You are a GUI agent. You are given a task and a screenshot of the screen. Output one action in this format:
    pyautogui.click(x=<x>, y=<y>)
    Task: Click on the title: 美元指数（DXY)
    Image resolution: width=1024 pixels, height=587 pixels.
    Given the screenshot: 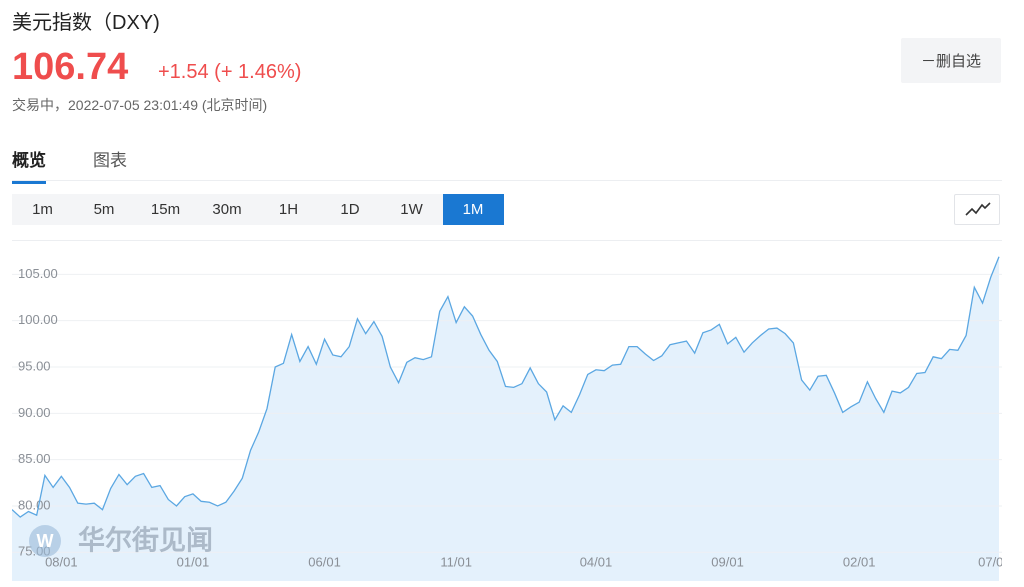 What is the action you would take?
    pyautogui.click(x=86, y=23)
    